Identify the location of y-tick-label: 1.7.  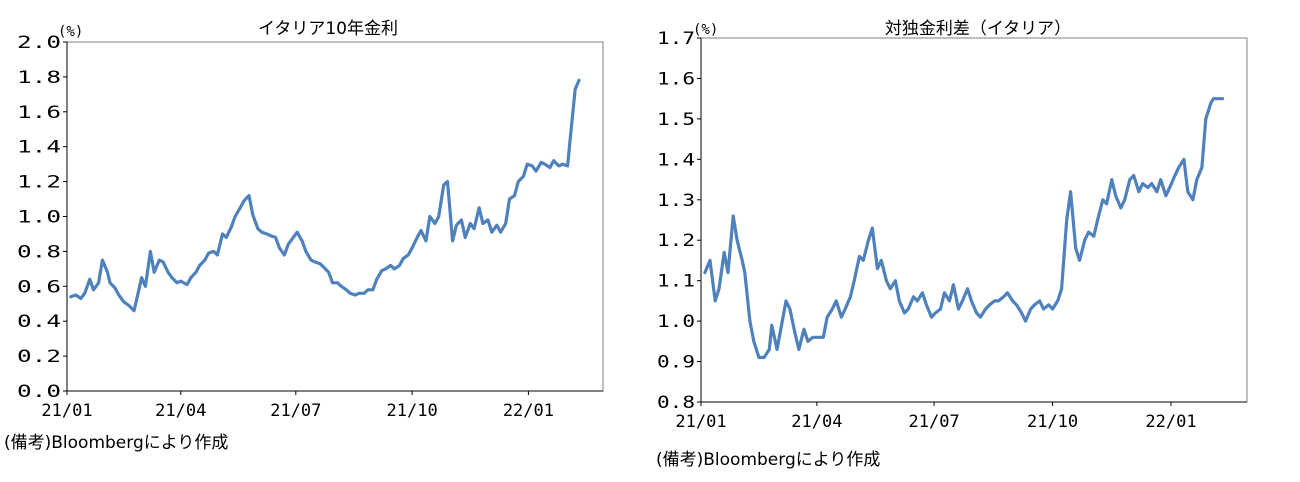
(676, 39).